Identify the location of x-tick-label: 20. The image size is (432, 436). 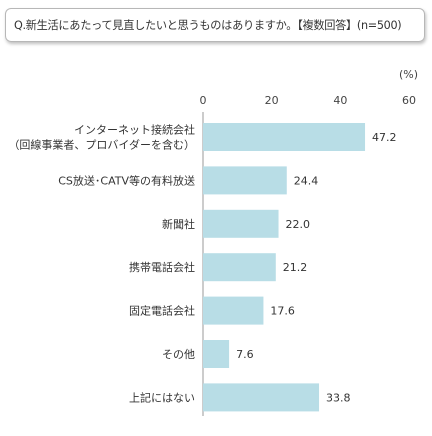
(272, 100).